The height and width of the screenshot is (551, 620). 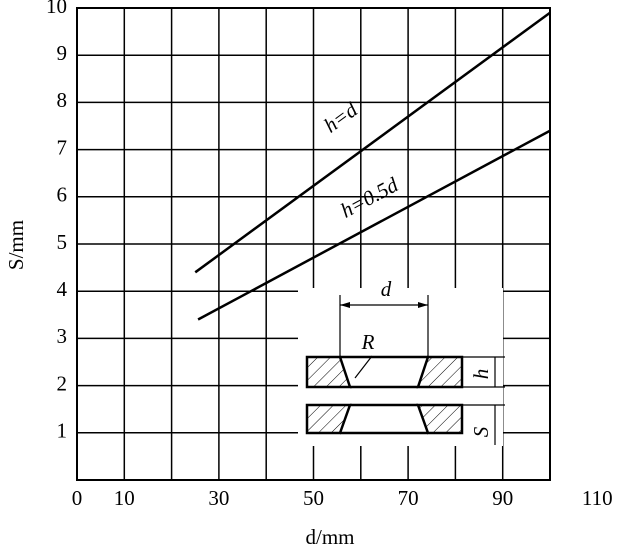 What do you see at coordinates (386, 289) in the screenshot?
I see `d-label: d` at bounding box center [386, 289].